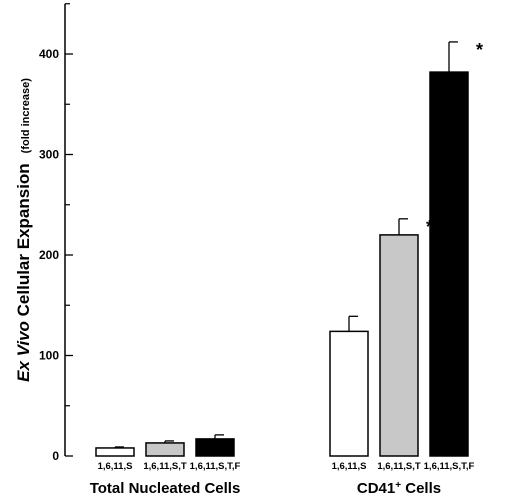 The image size is (520, 497). Describe the element at coordinates (49, 356) in the screenshot. I see `y-tick-label: 100` at that location.